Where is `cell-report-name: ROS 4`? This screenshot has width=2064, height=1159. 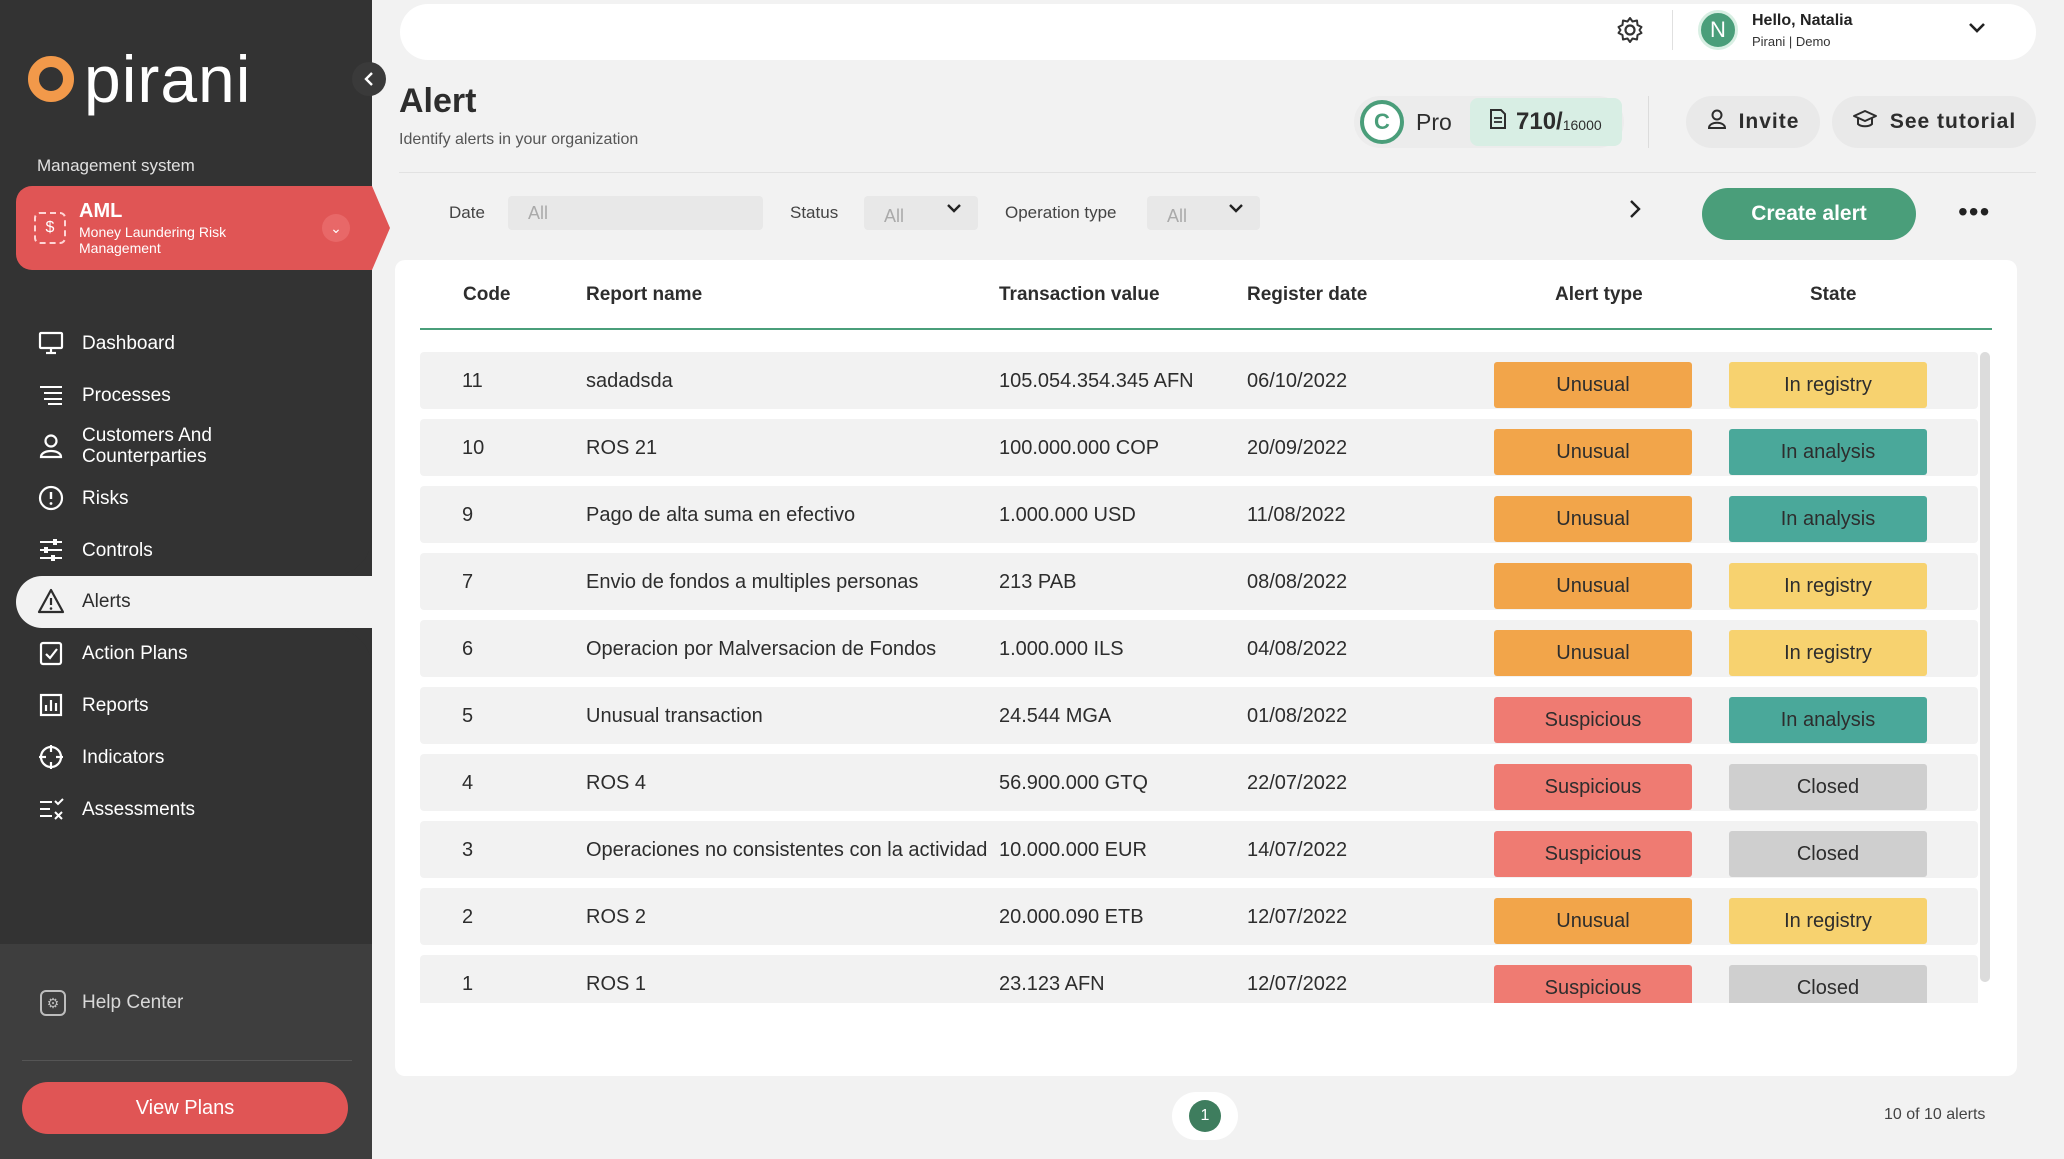 cell-report-name: ROS 4 is located at coordinates (616, 783).